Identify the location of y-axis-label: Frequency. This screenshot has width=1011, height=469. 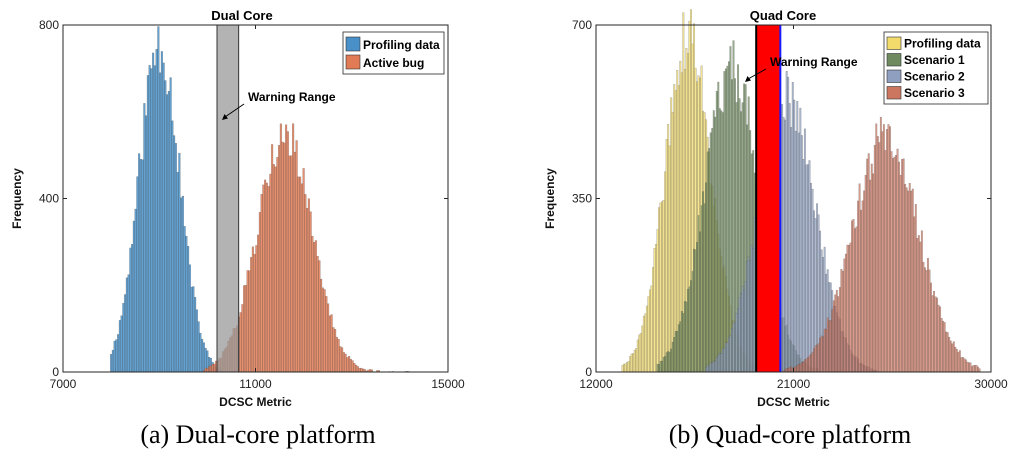
(17, 198).